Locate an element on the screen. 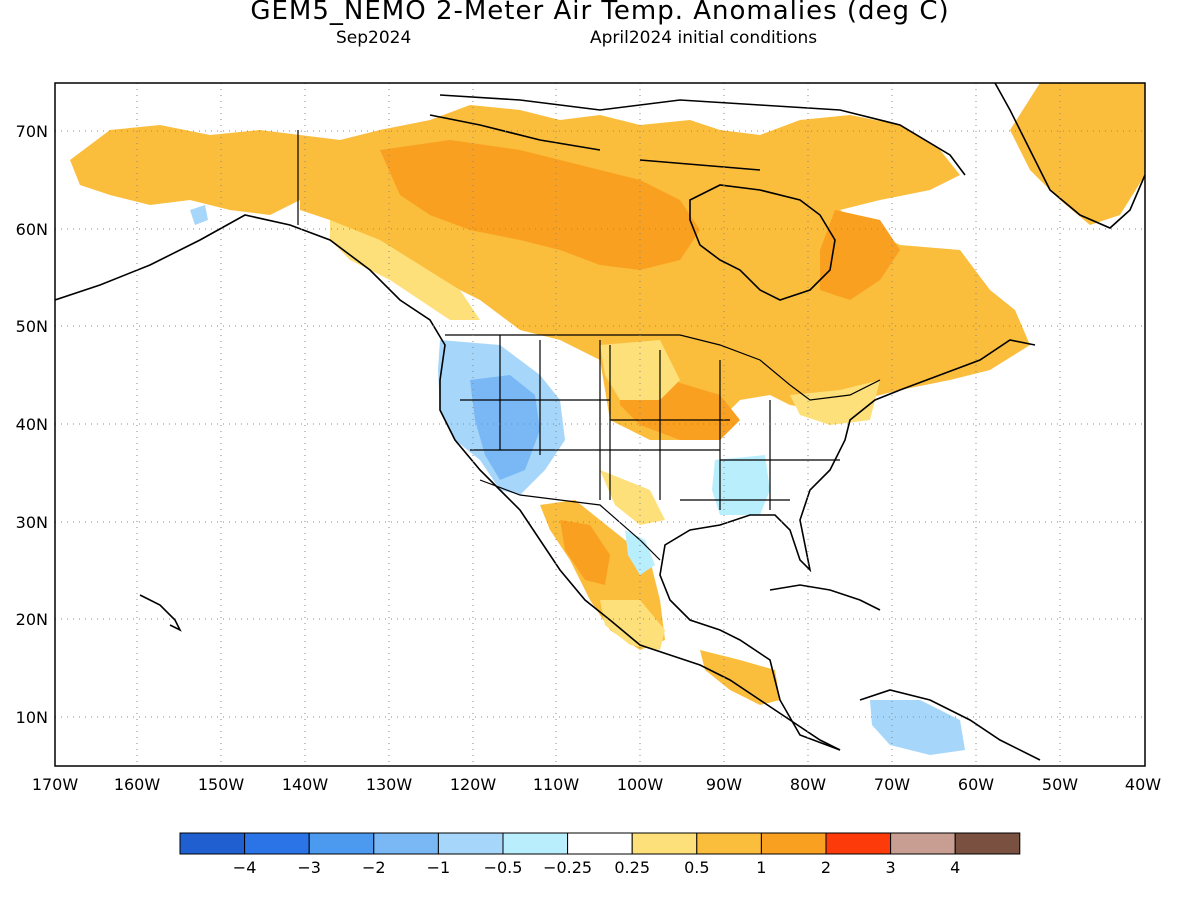  arctic-islands-coastline is located at coordinates (697, 135).